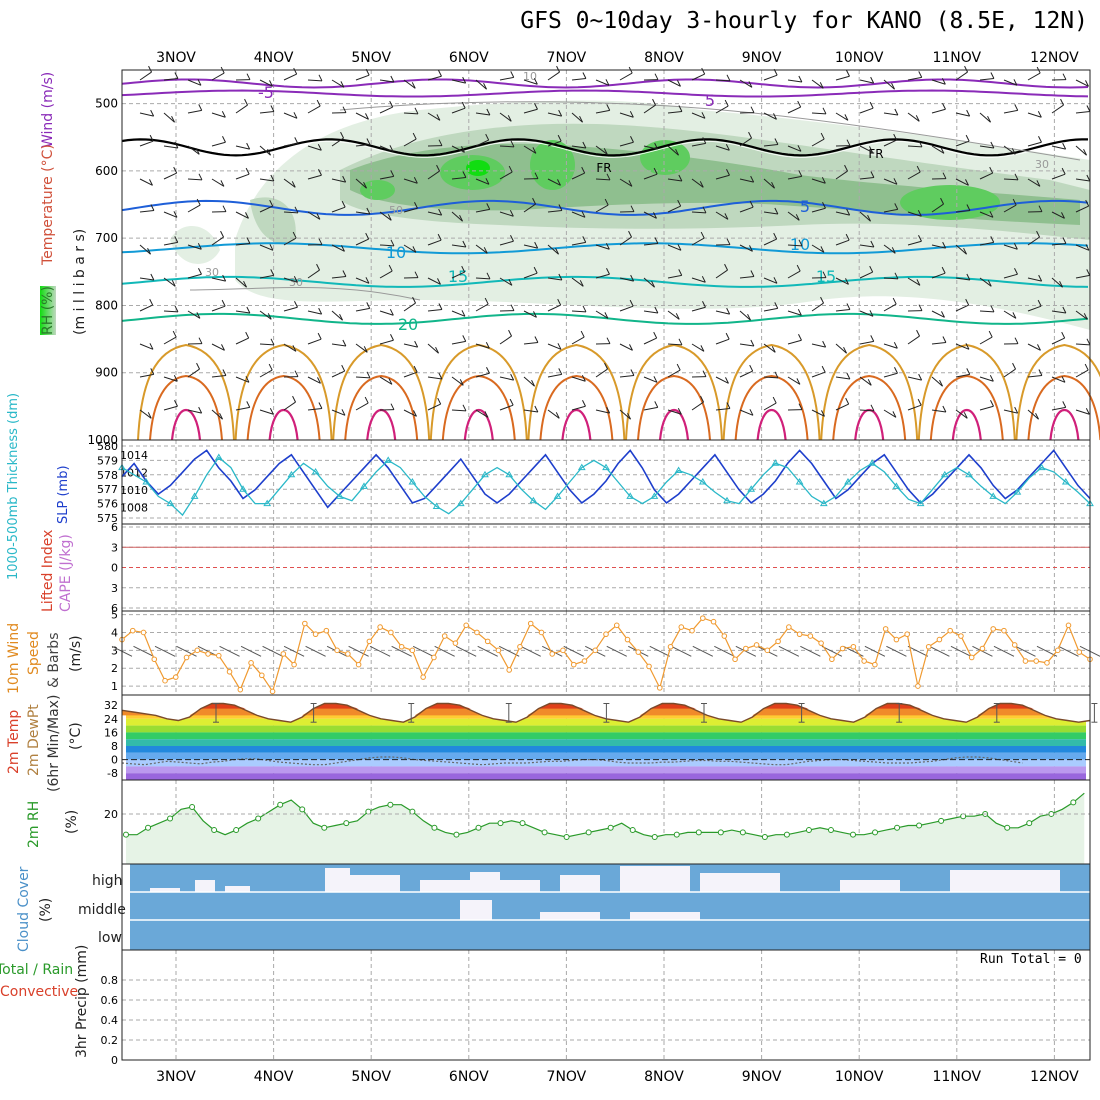 This screenshot has width=1100, height=1100. I want to click on date-label-top: 4NOV, so click(274, 58).